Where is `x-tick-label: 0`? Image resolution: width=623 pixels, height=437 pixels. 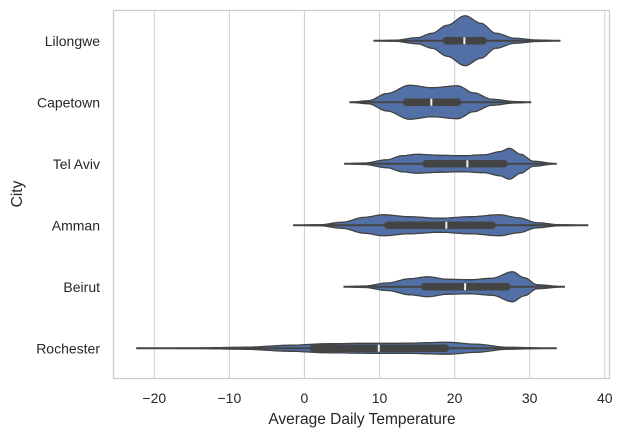
x-tick-label: 0 is located at coordinates (305, 398).